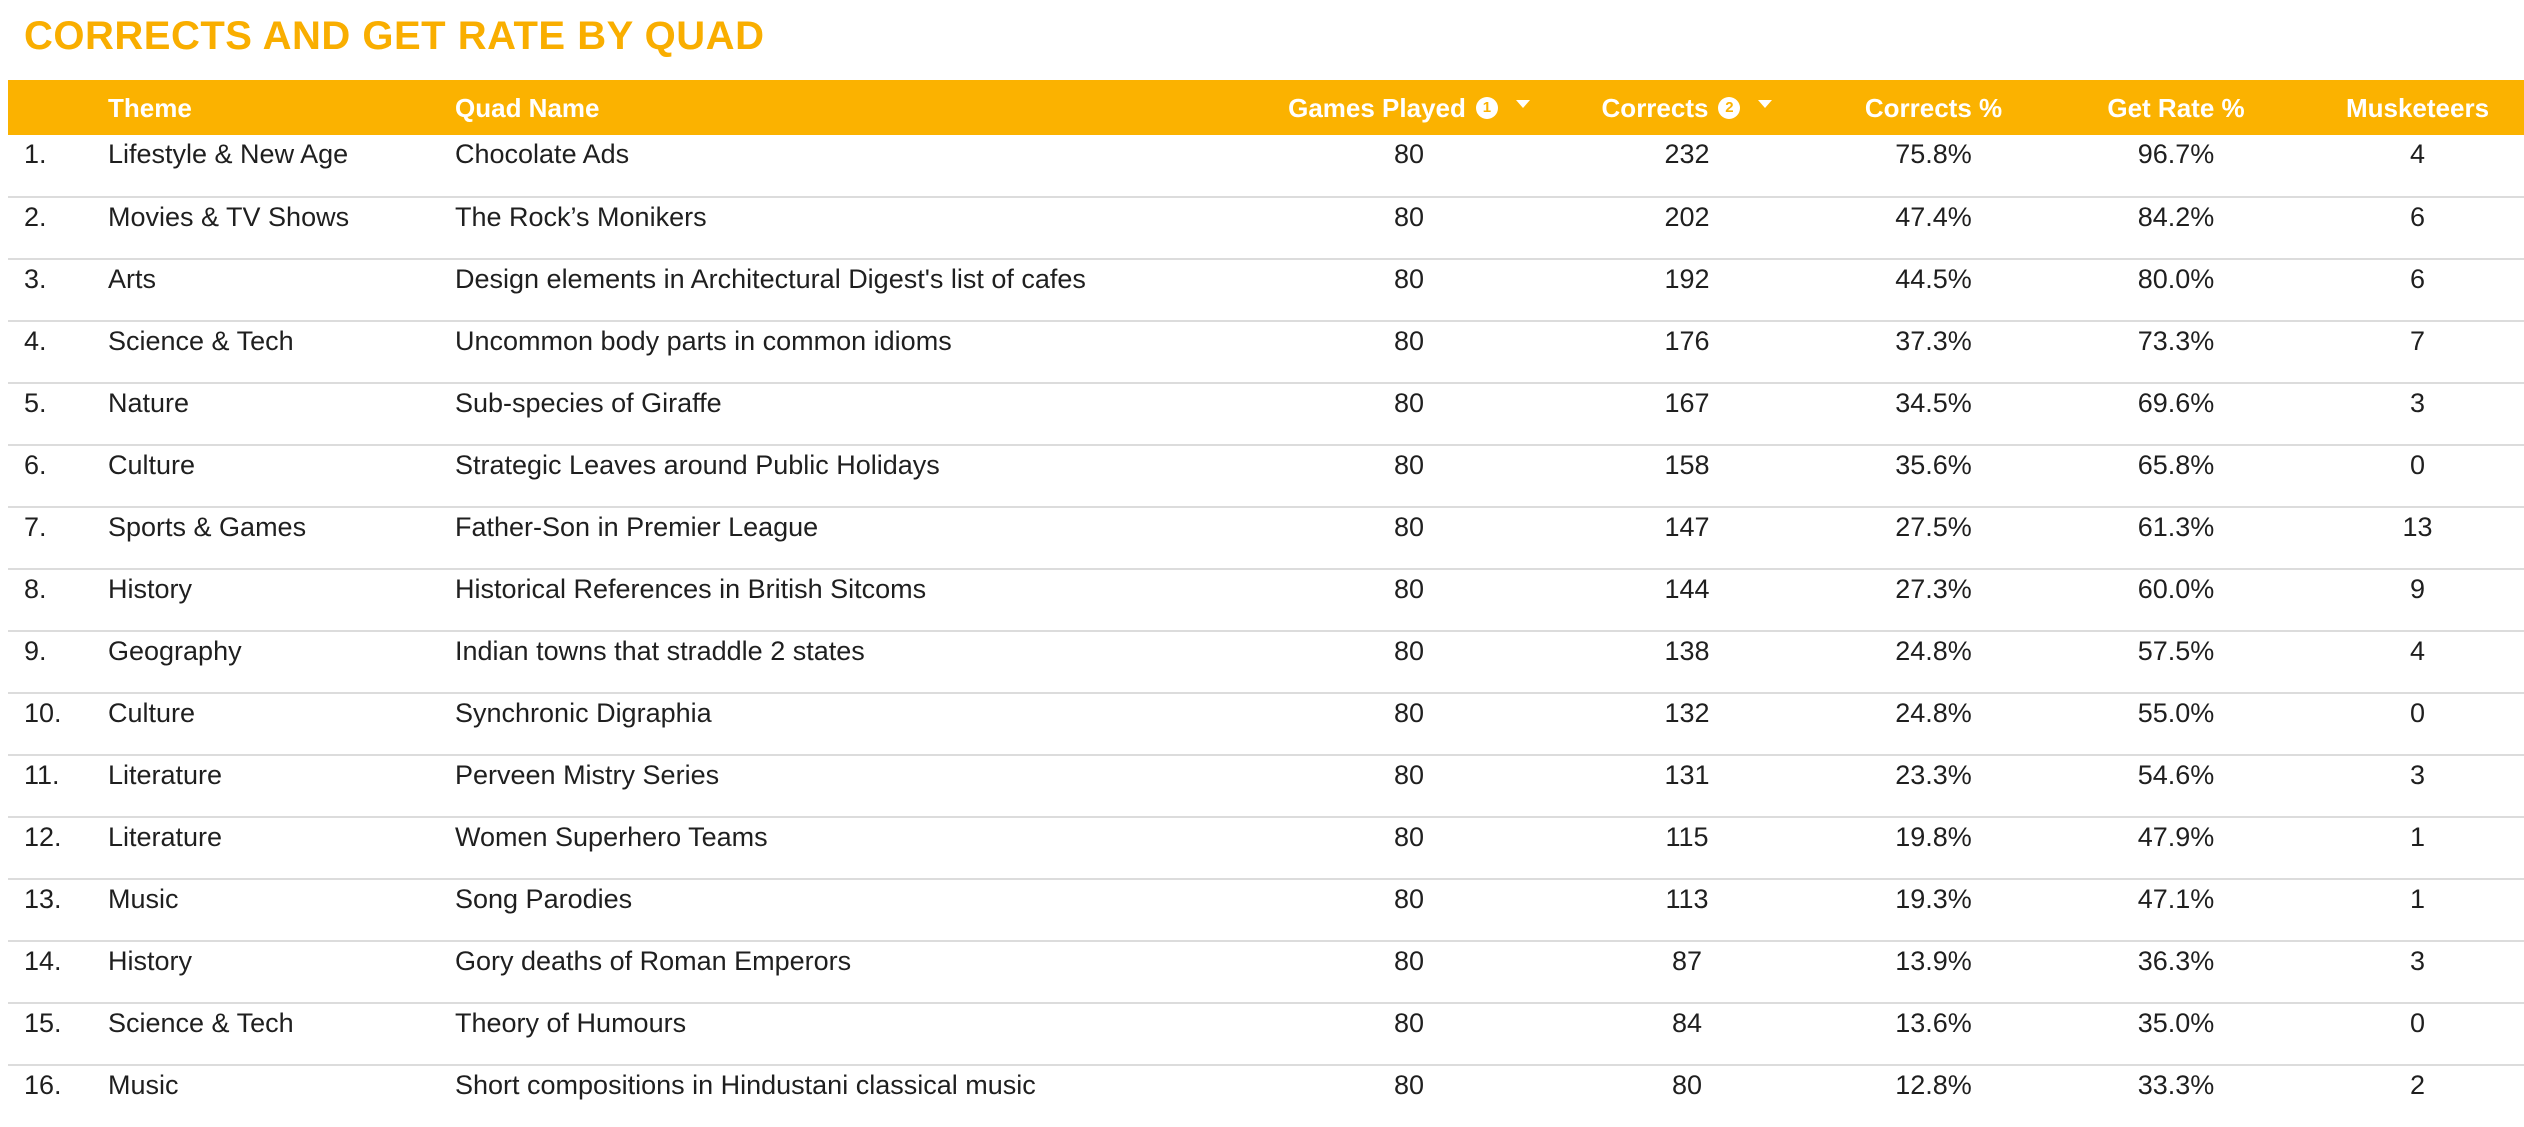  I want to click on cell-corrects: 192, so click(1687, 279).